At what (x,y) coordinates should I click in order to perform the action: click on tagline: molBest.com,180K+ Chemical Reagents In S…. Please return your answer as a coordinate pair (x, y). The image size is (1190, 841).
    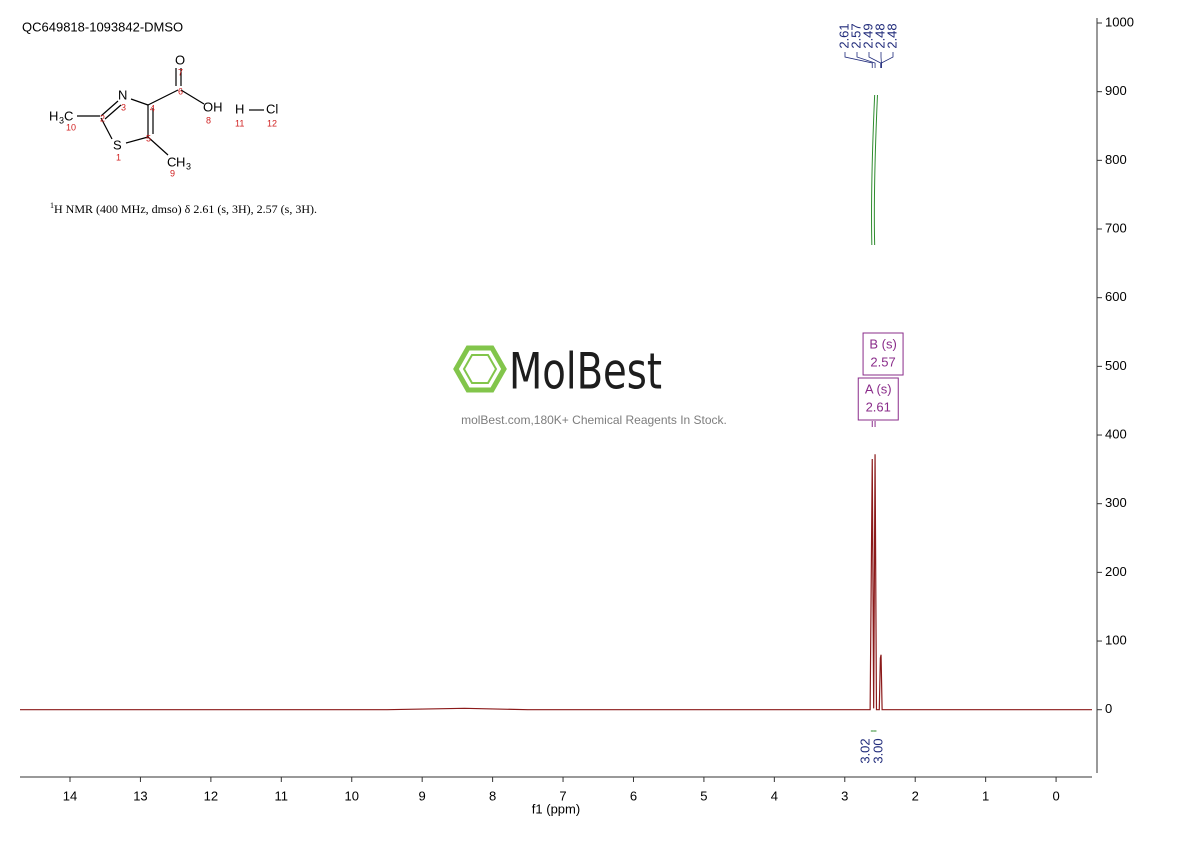
    Looking at the image, I should click on (594, 420).